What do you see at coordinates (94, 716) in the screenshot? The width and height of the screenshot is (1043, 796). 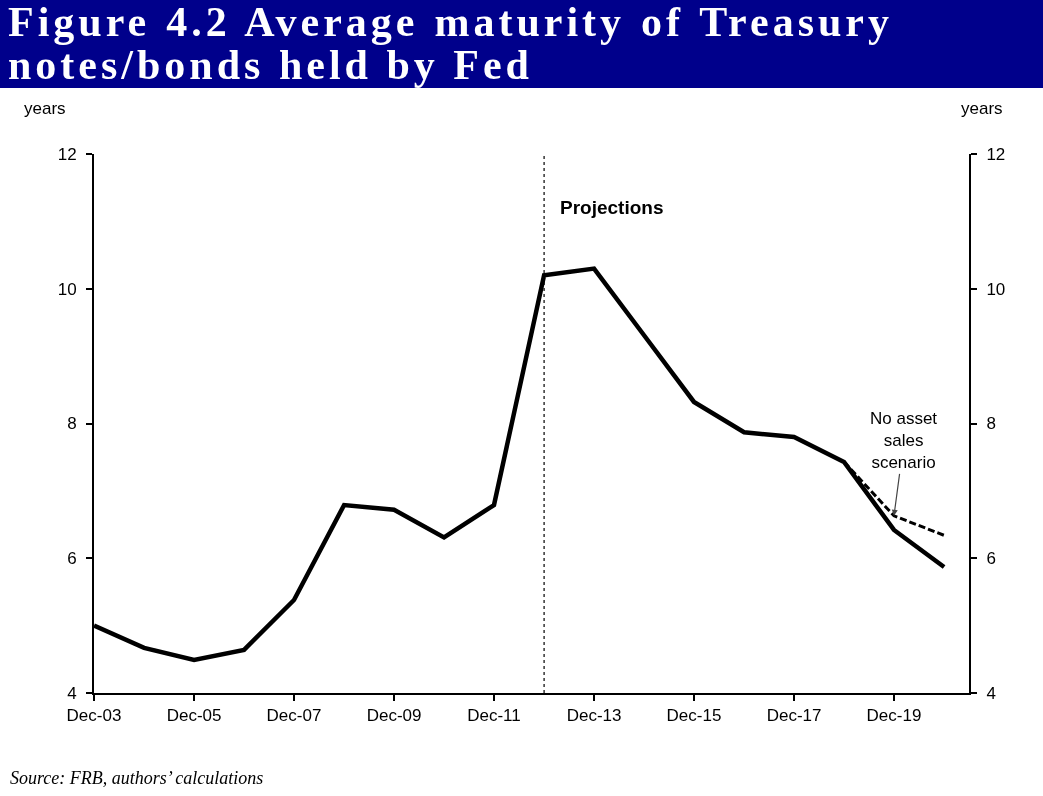 I see `x-tick-label: Dec-03` at bounding box center [94, 716].